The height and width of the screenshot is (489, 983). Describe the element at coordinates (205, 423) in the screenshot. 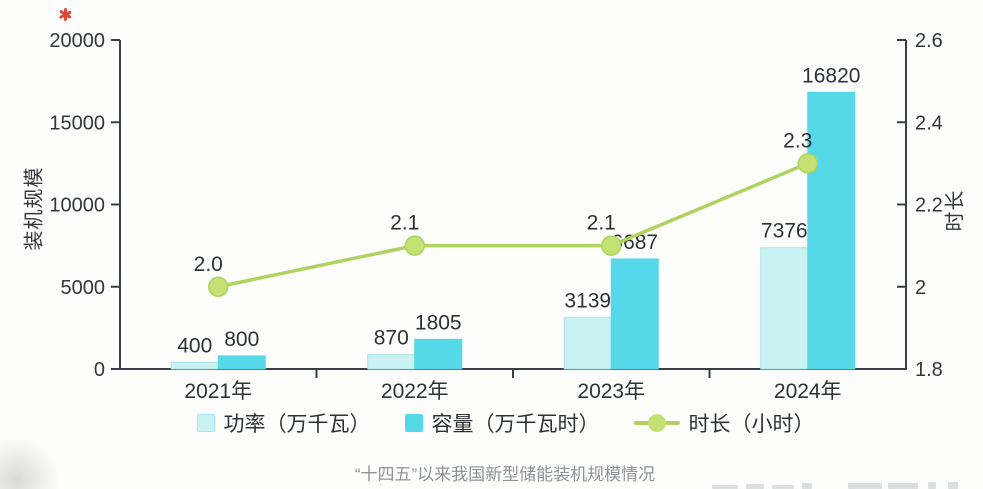

I see `power-swatch-icon` at that location.